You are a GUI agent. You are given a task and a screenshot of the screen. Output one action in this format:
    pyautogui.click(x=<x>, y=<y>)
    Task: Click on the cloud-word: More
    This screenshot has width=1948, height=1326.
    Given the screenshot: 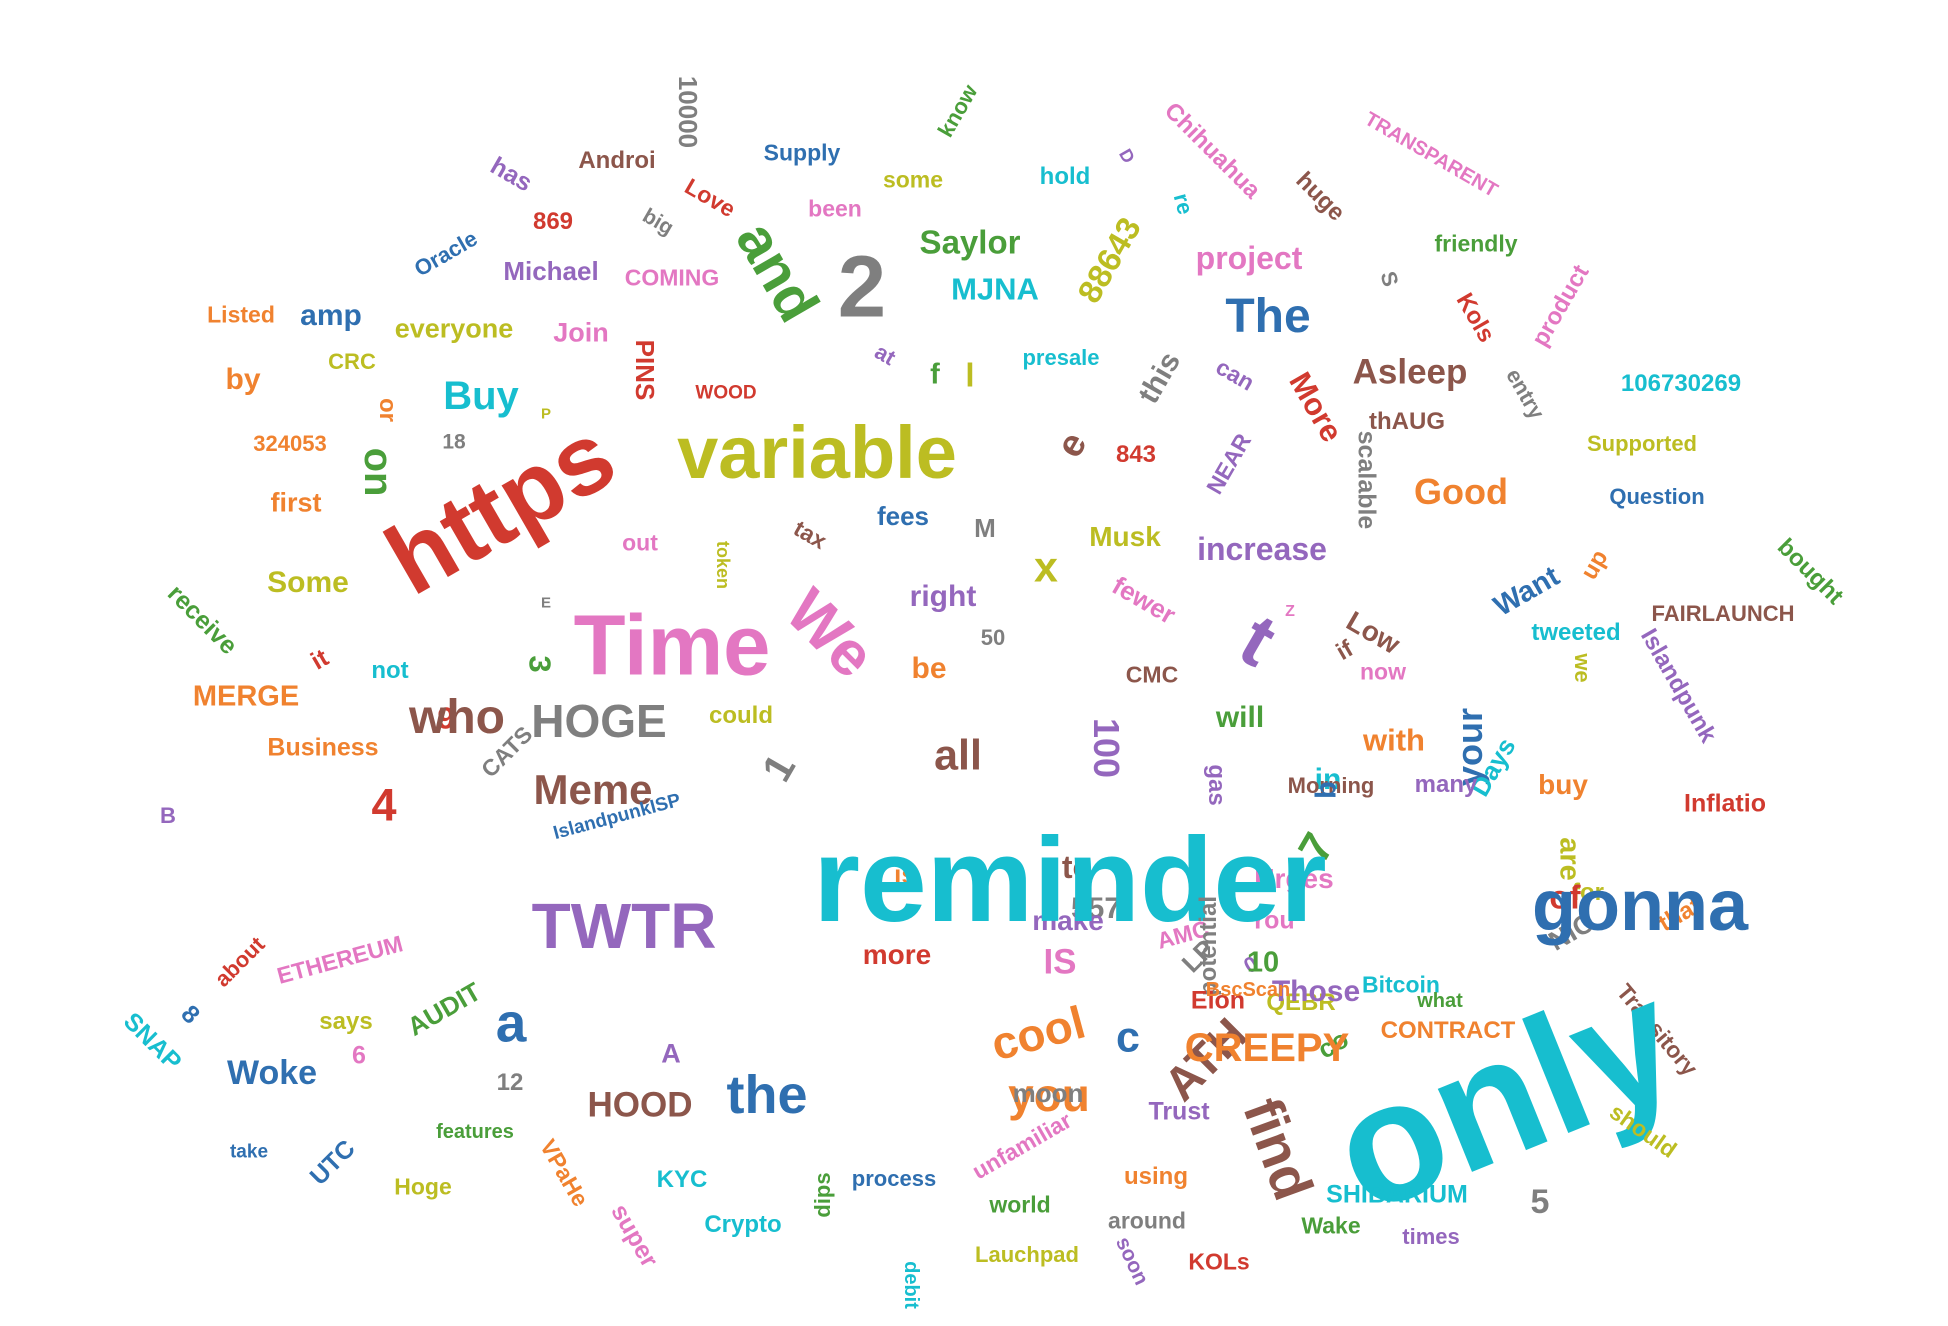 What is the action you would take?
    pyautogui.click(x=1316, y=407)
    